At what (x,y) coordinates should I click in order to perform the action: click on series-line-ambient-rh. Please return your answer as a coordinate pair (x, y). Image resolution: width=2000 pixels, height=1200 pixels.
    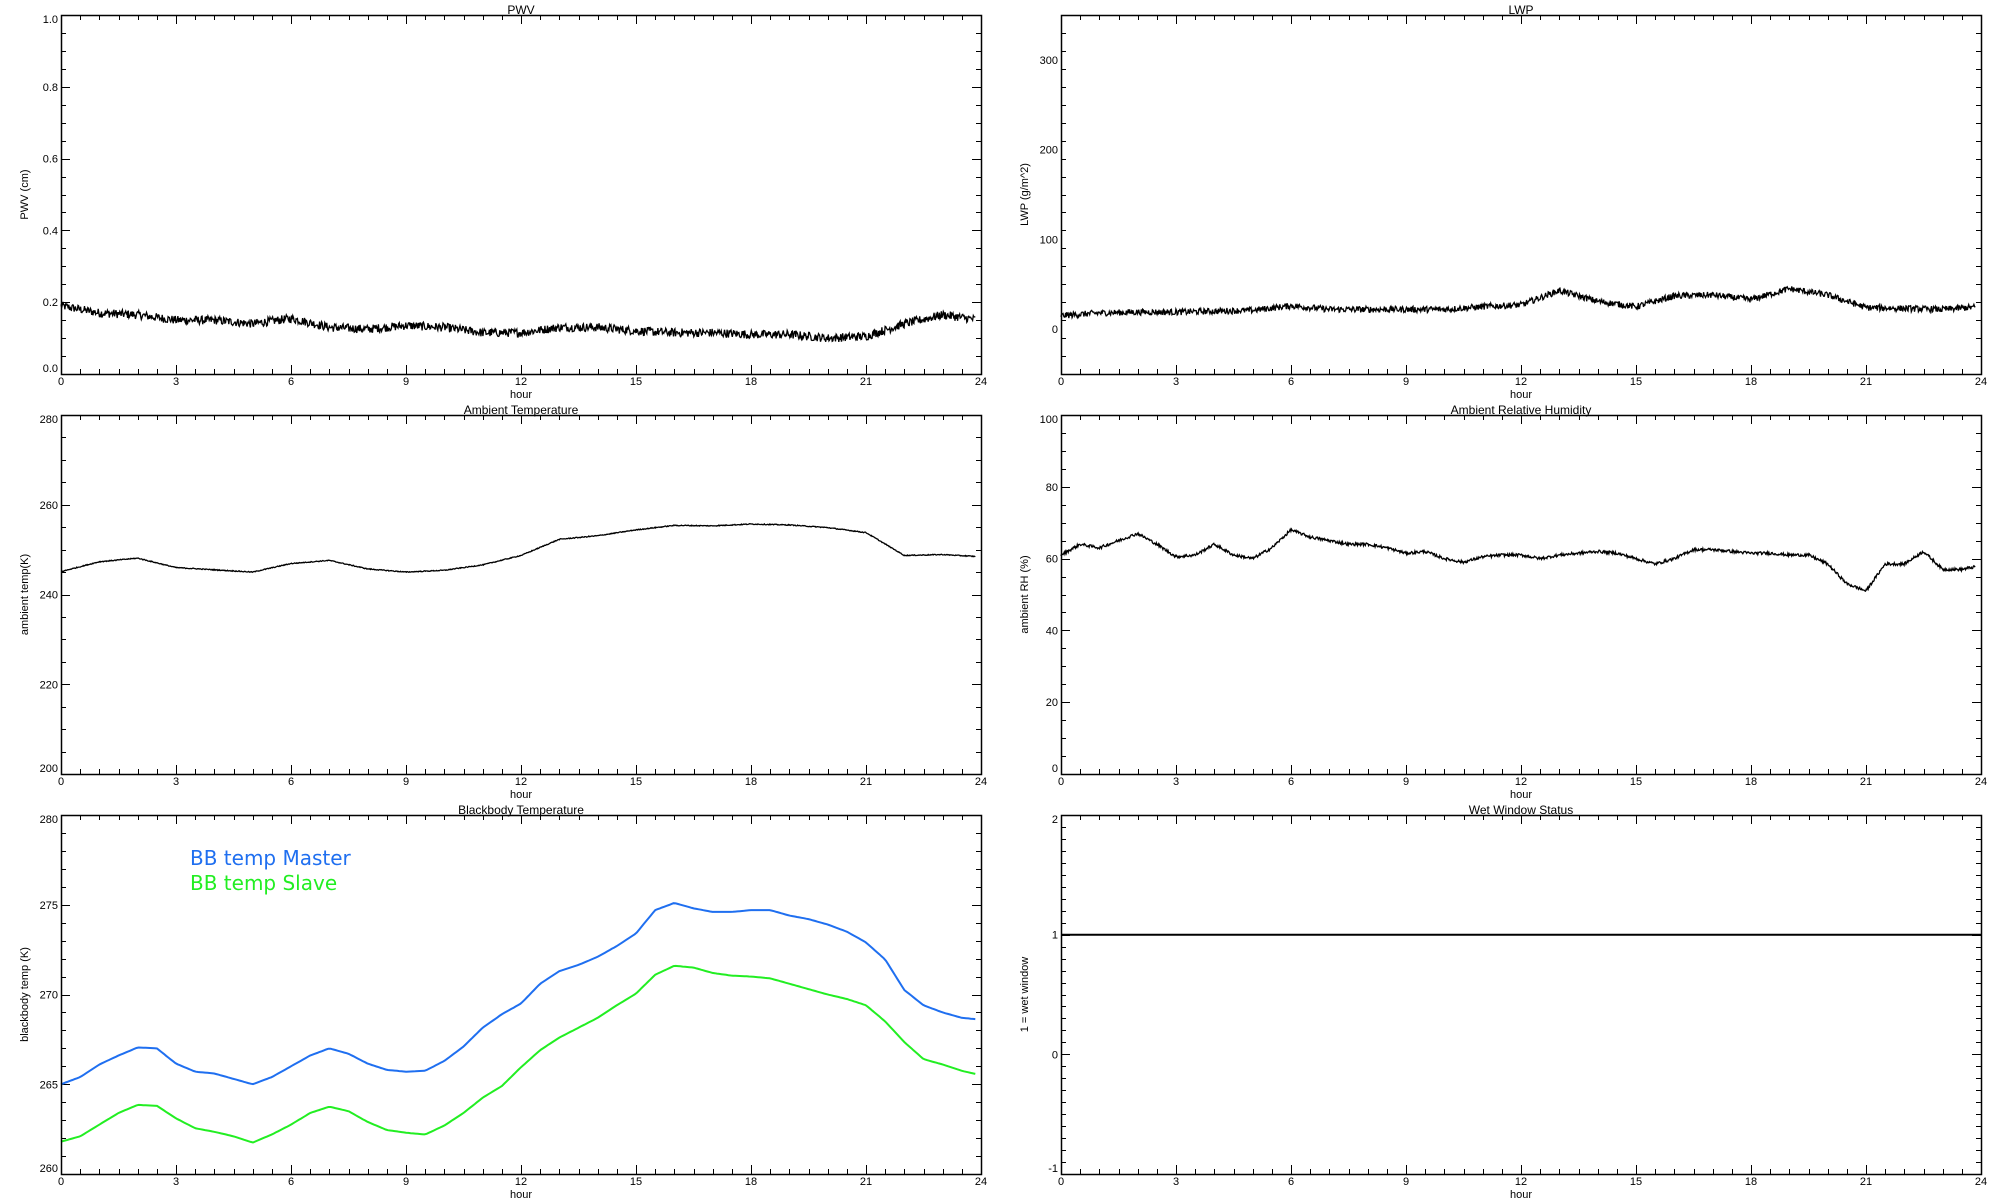
    Looking at the image, I should click on (1518, 560).